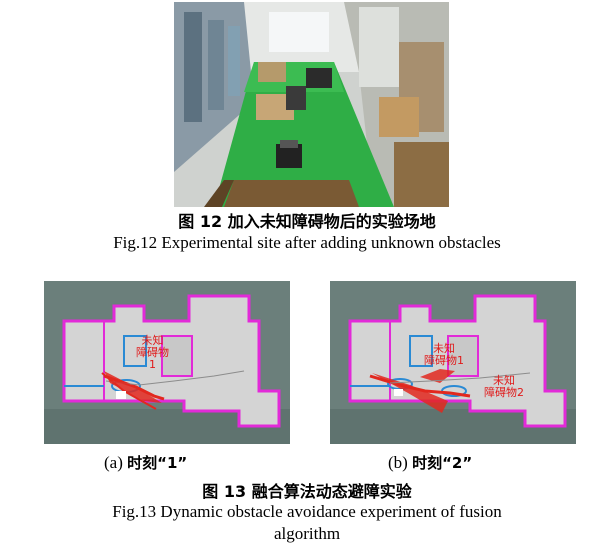 Image resolution: width=614 pixels, height=552 pixels. Describe the element at coordinates (398, 462) in the screenshot. I see `subfigure-letter: (b)` at that location.